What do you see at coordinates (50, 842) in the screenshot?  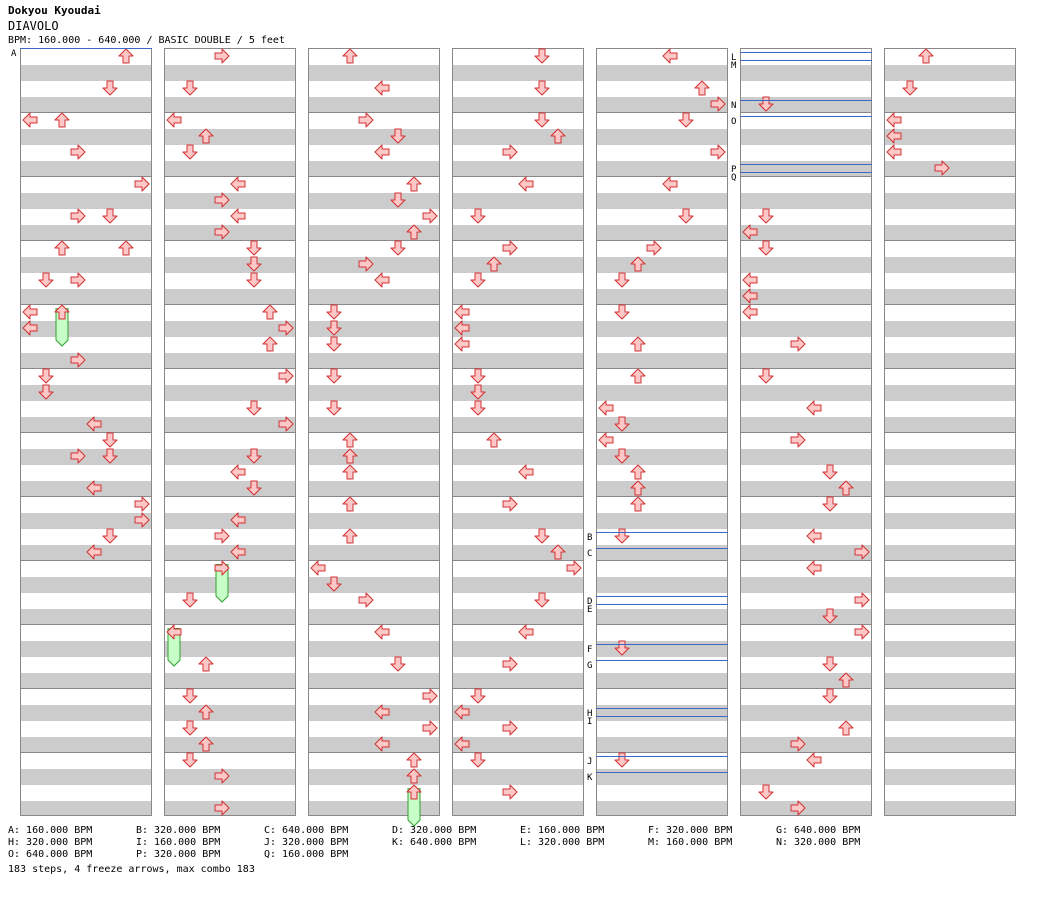 I see `bpm-legend-entry: H: 320.000 BPM` at bounding box center [50, 842].